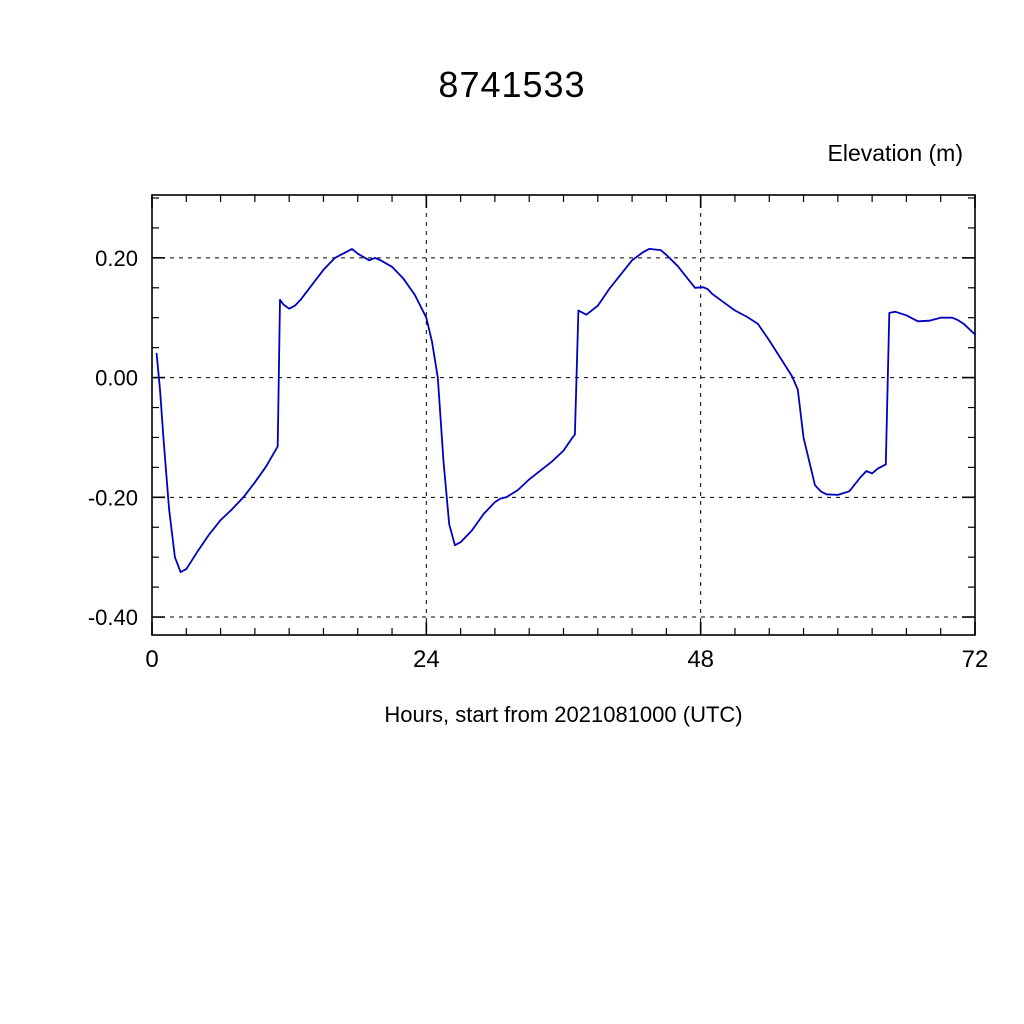  What do you see at coordinates (512, 84) in the screenshot?
I see `chart-title: 8741533` at bounding box center [512, 84].